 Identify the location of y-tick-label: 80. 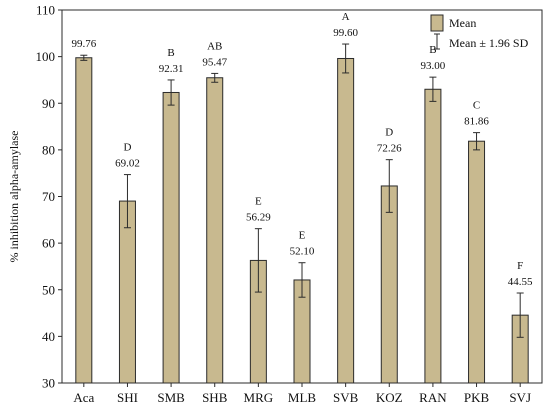
(48, 149).